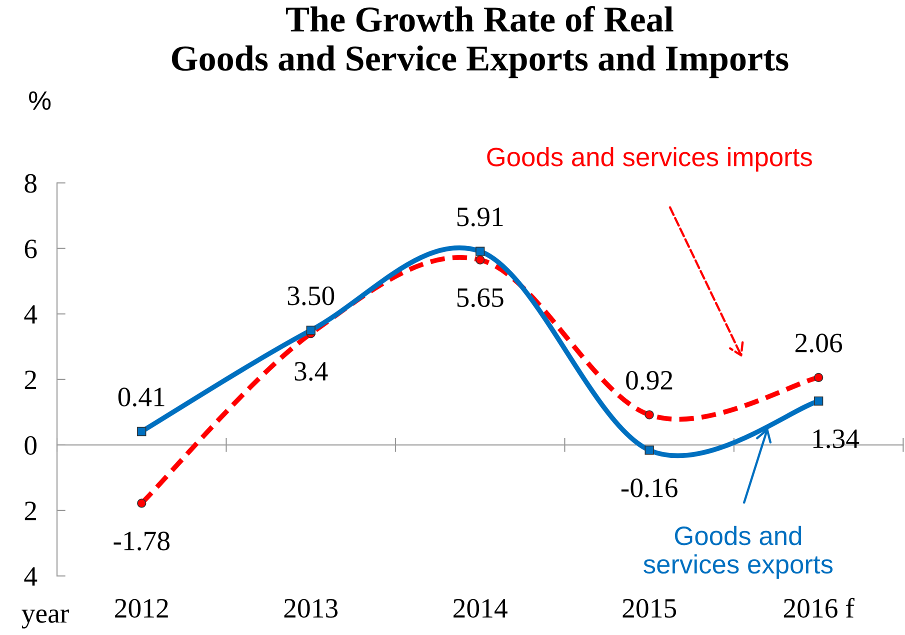 The image size is (905, 635). Describe the element at coordinates (45, 619) in the screenshot. I see `x-axis-title: year` at that location.